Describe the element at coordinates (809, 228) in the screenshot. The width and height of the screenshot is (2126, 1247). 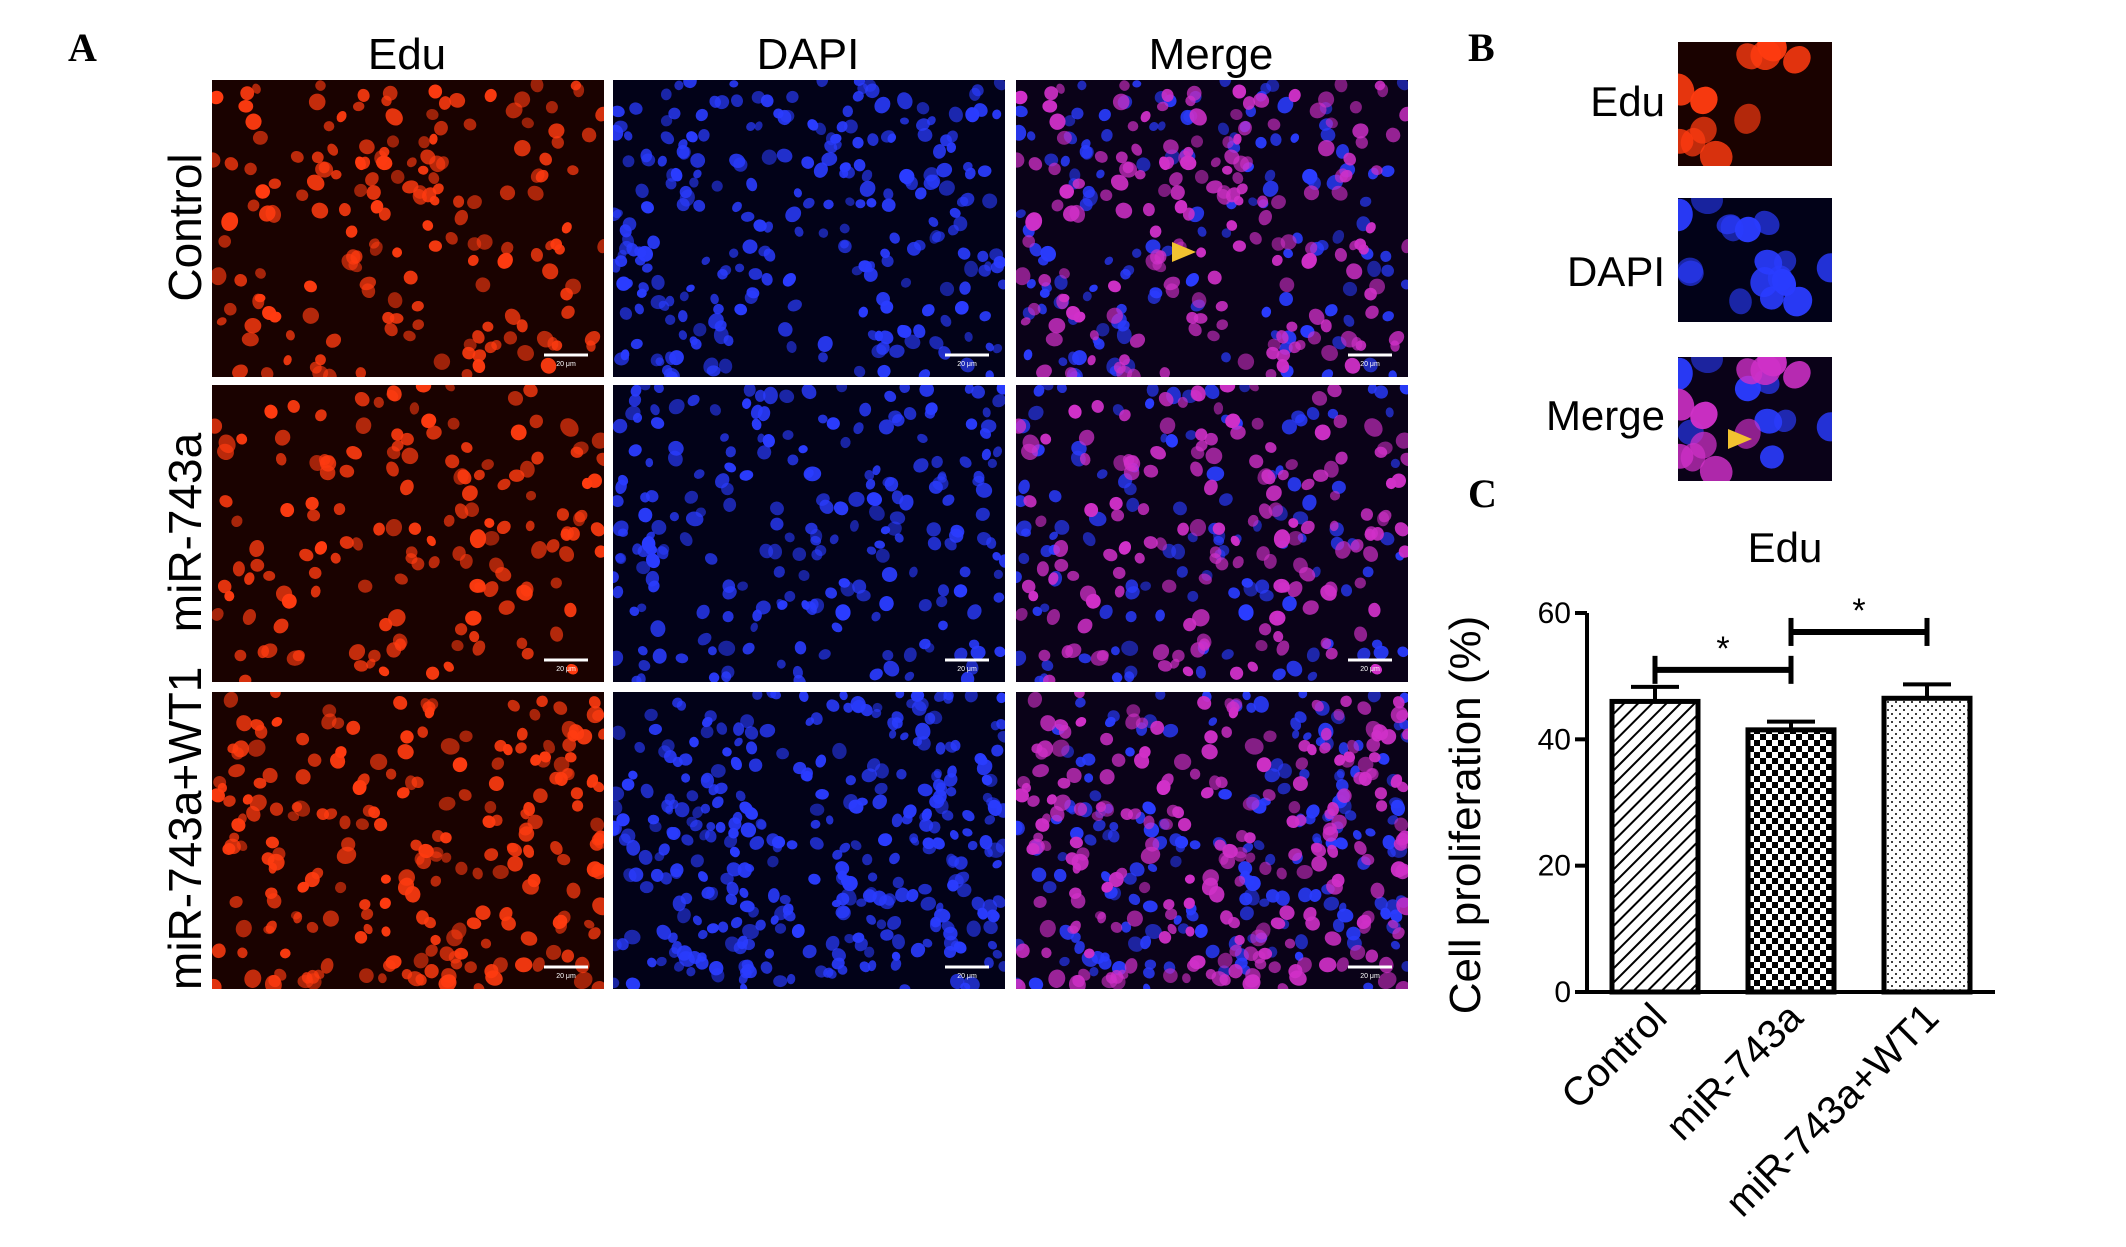
I see `micrograph-dapi-control: 20 μm` at that location.